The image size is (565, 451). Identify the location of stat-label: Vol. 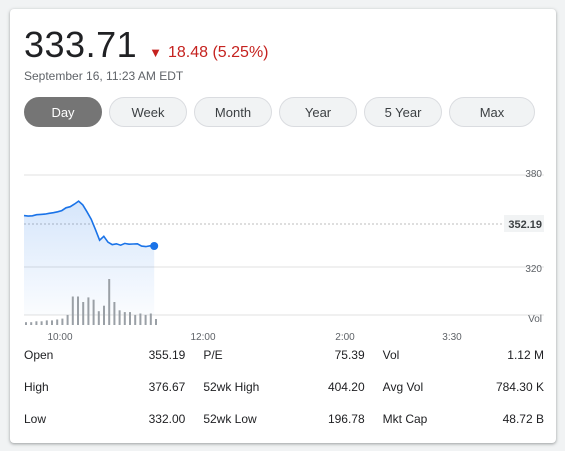
(391, 355).